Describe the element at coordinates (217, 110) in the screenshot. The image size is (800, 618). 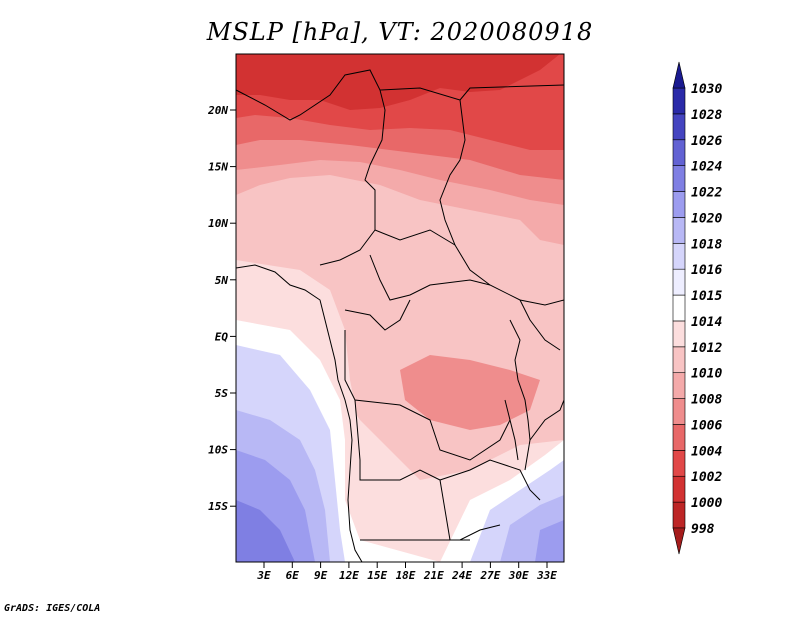
I see `lat-tick-label: 20N` at that location.